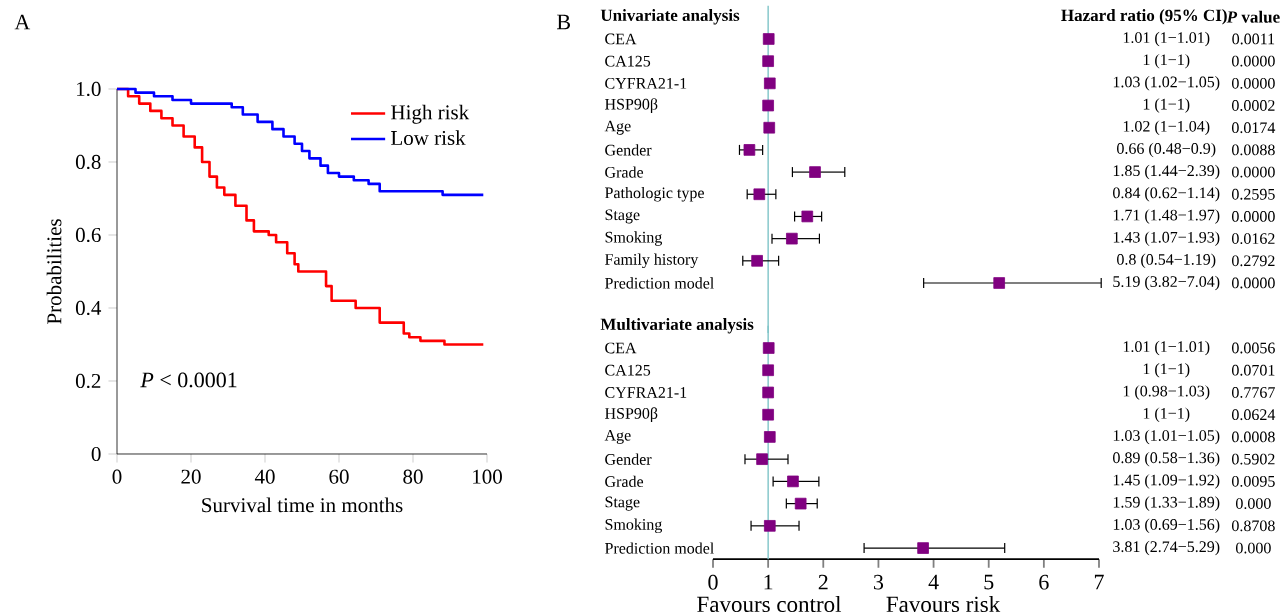  I want to click on y-tick-label: 0.6, so click(88, 235).